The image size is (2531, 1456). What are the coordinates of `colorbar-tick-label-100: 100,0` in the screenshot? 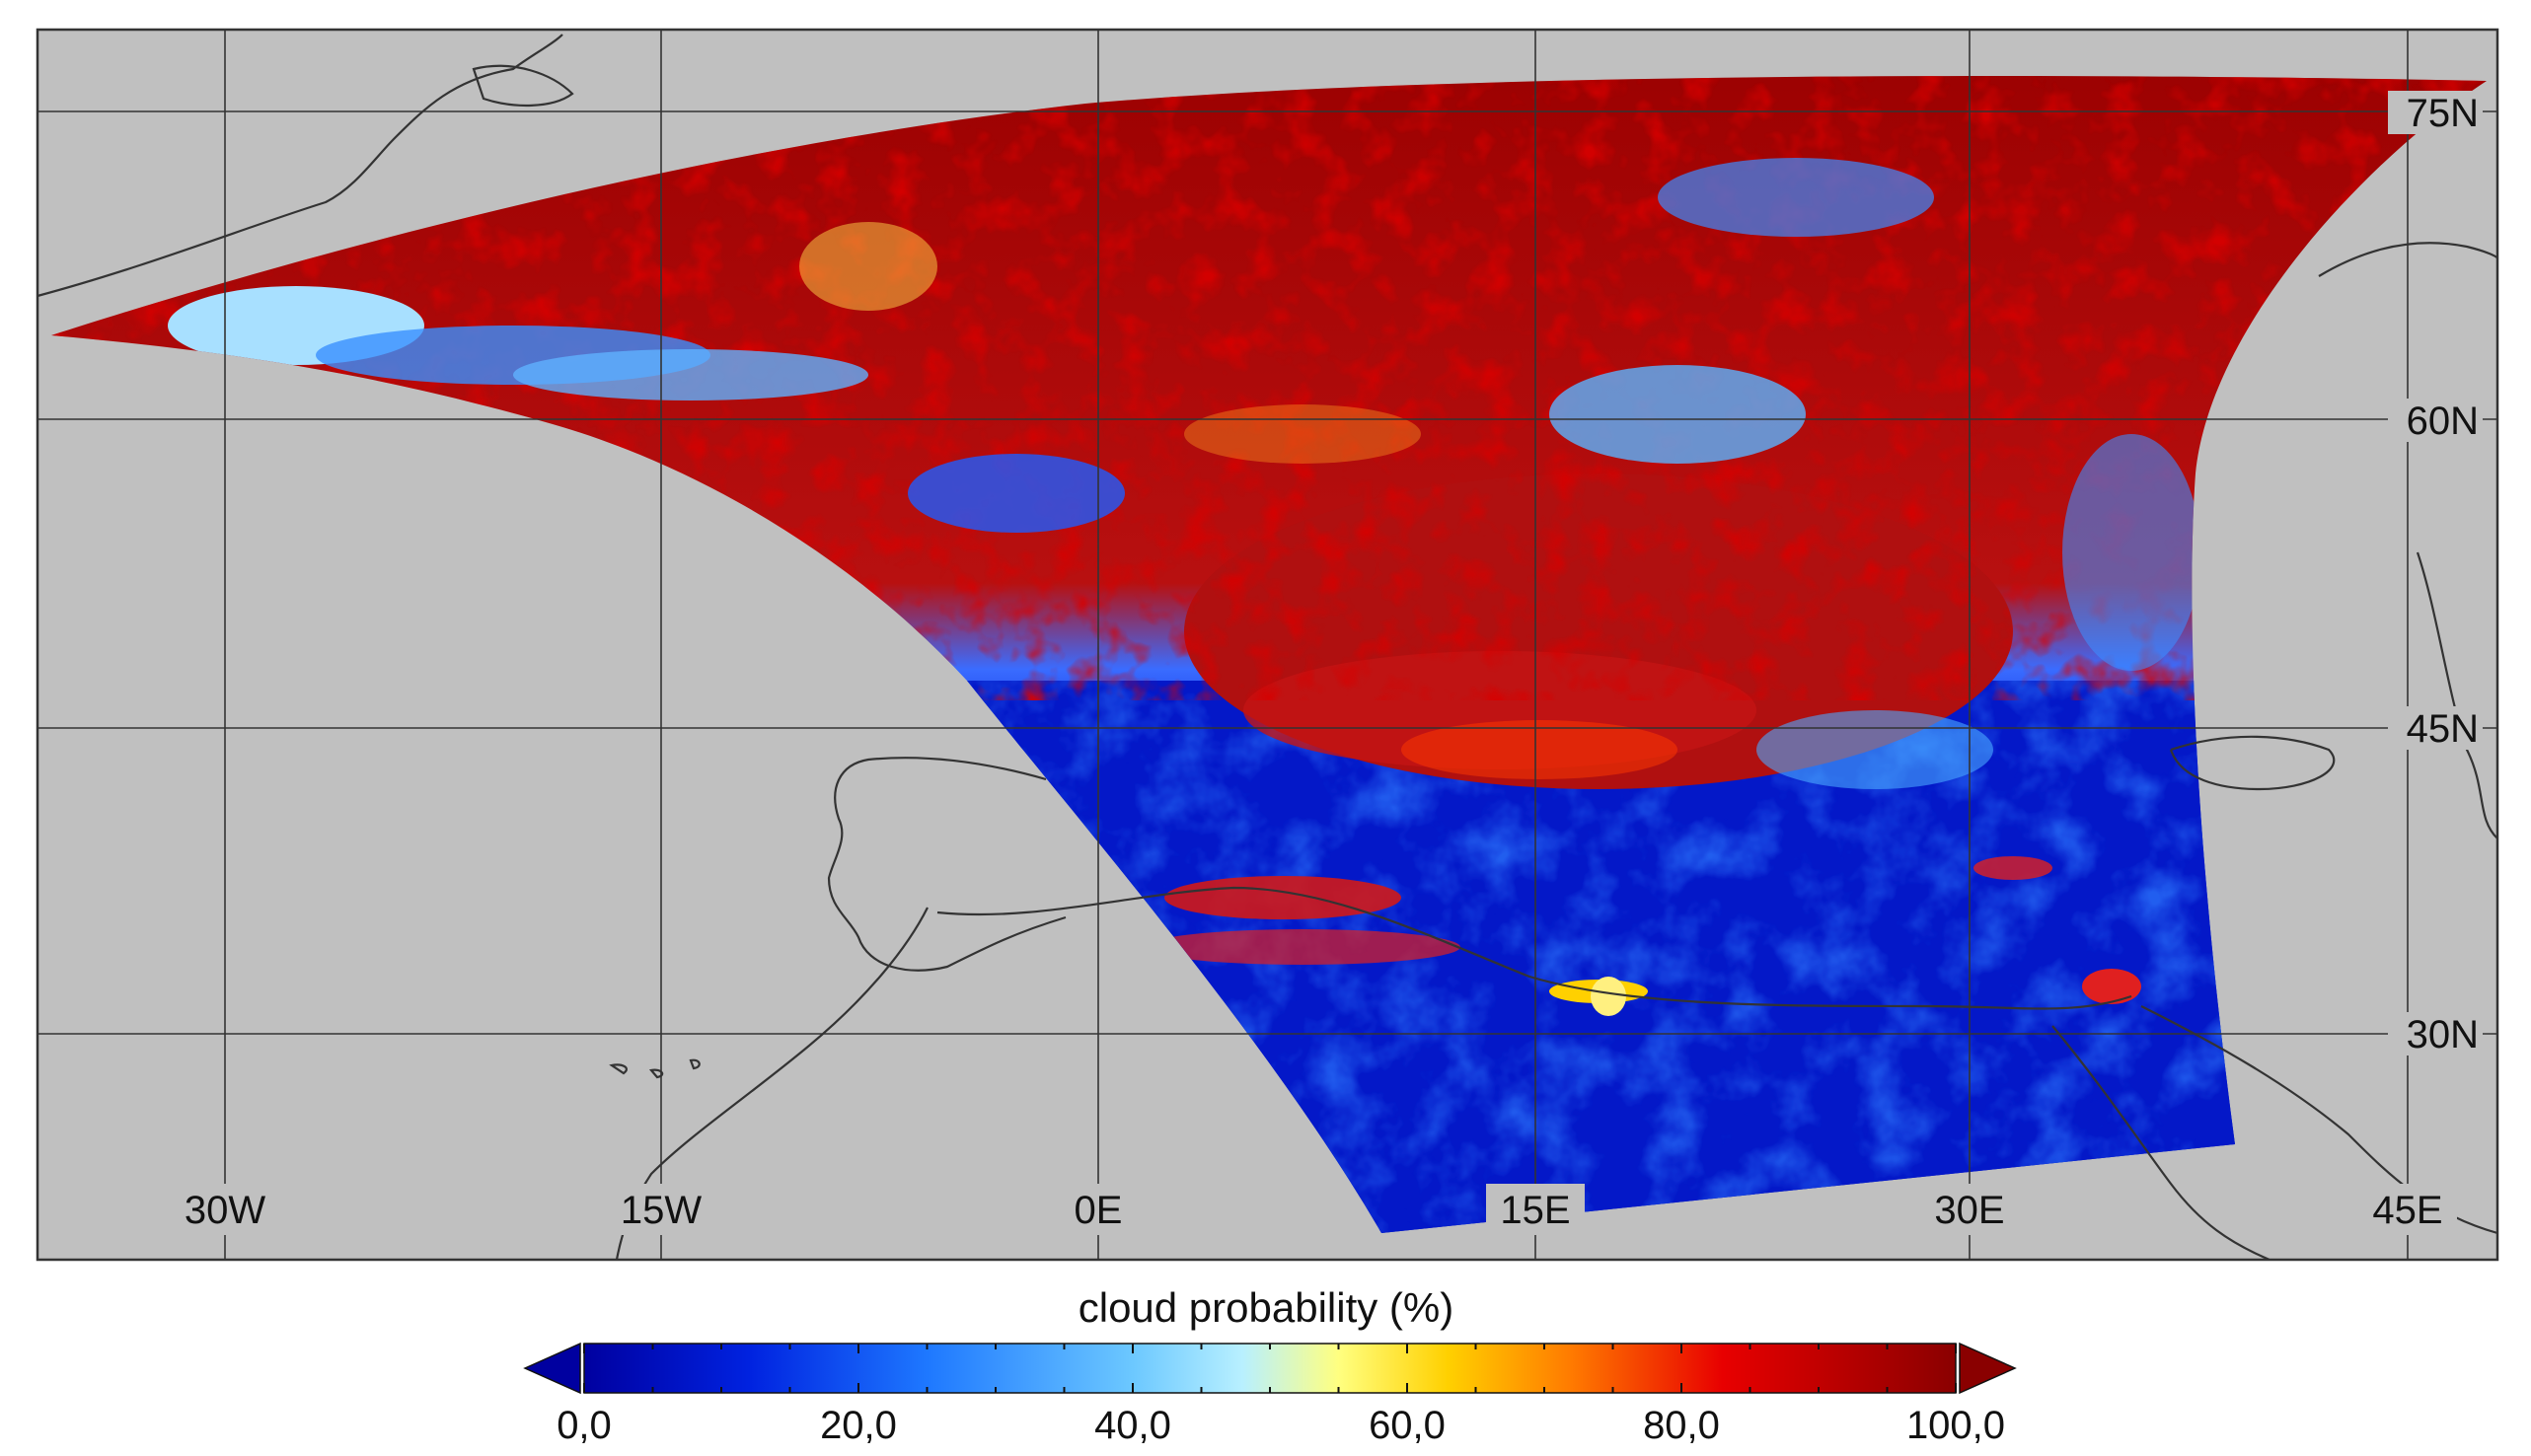 It's located at (1955, 1425).